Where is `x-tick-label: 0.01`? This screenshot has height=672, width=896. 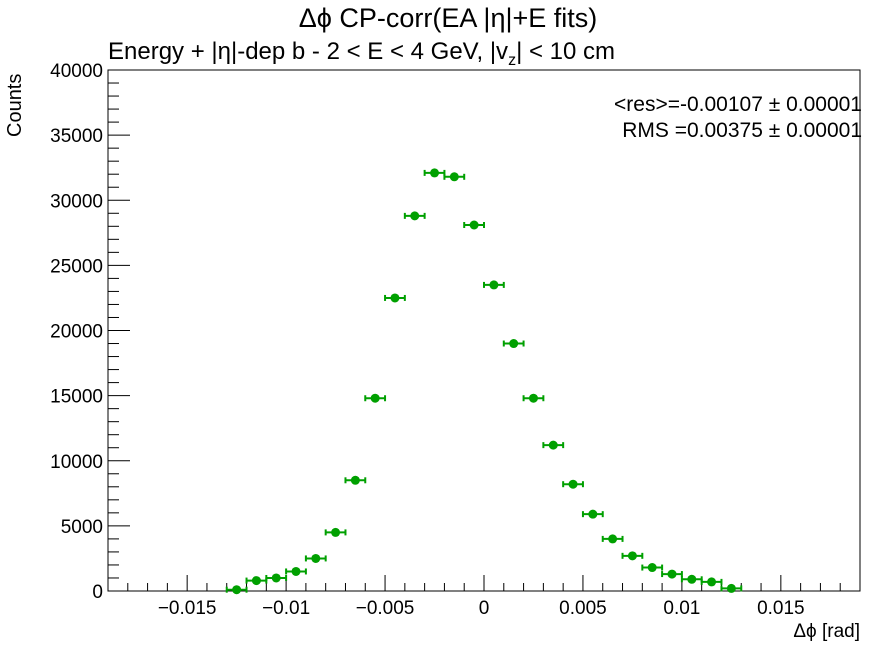 x-tick-label: 0.01 is located at coordinates (681, 608).